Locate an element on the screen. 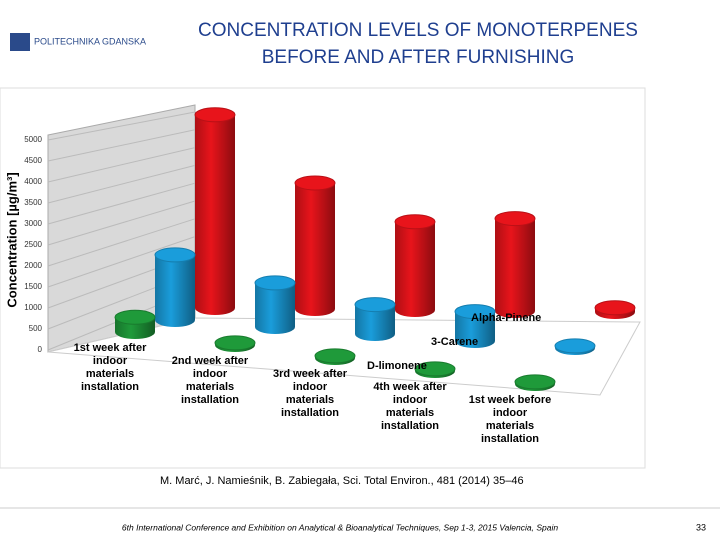  y-tick-label: 2000 is located at coordinates (33, 265).